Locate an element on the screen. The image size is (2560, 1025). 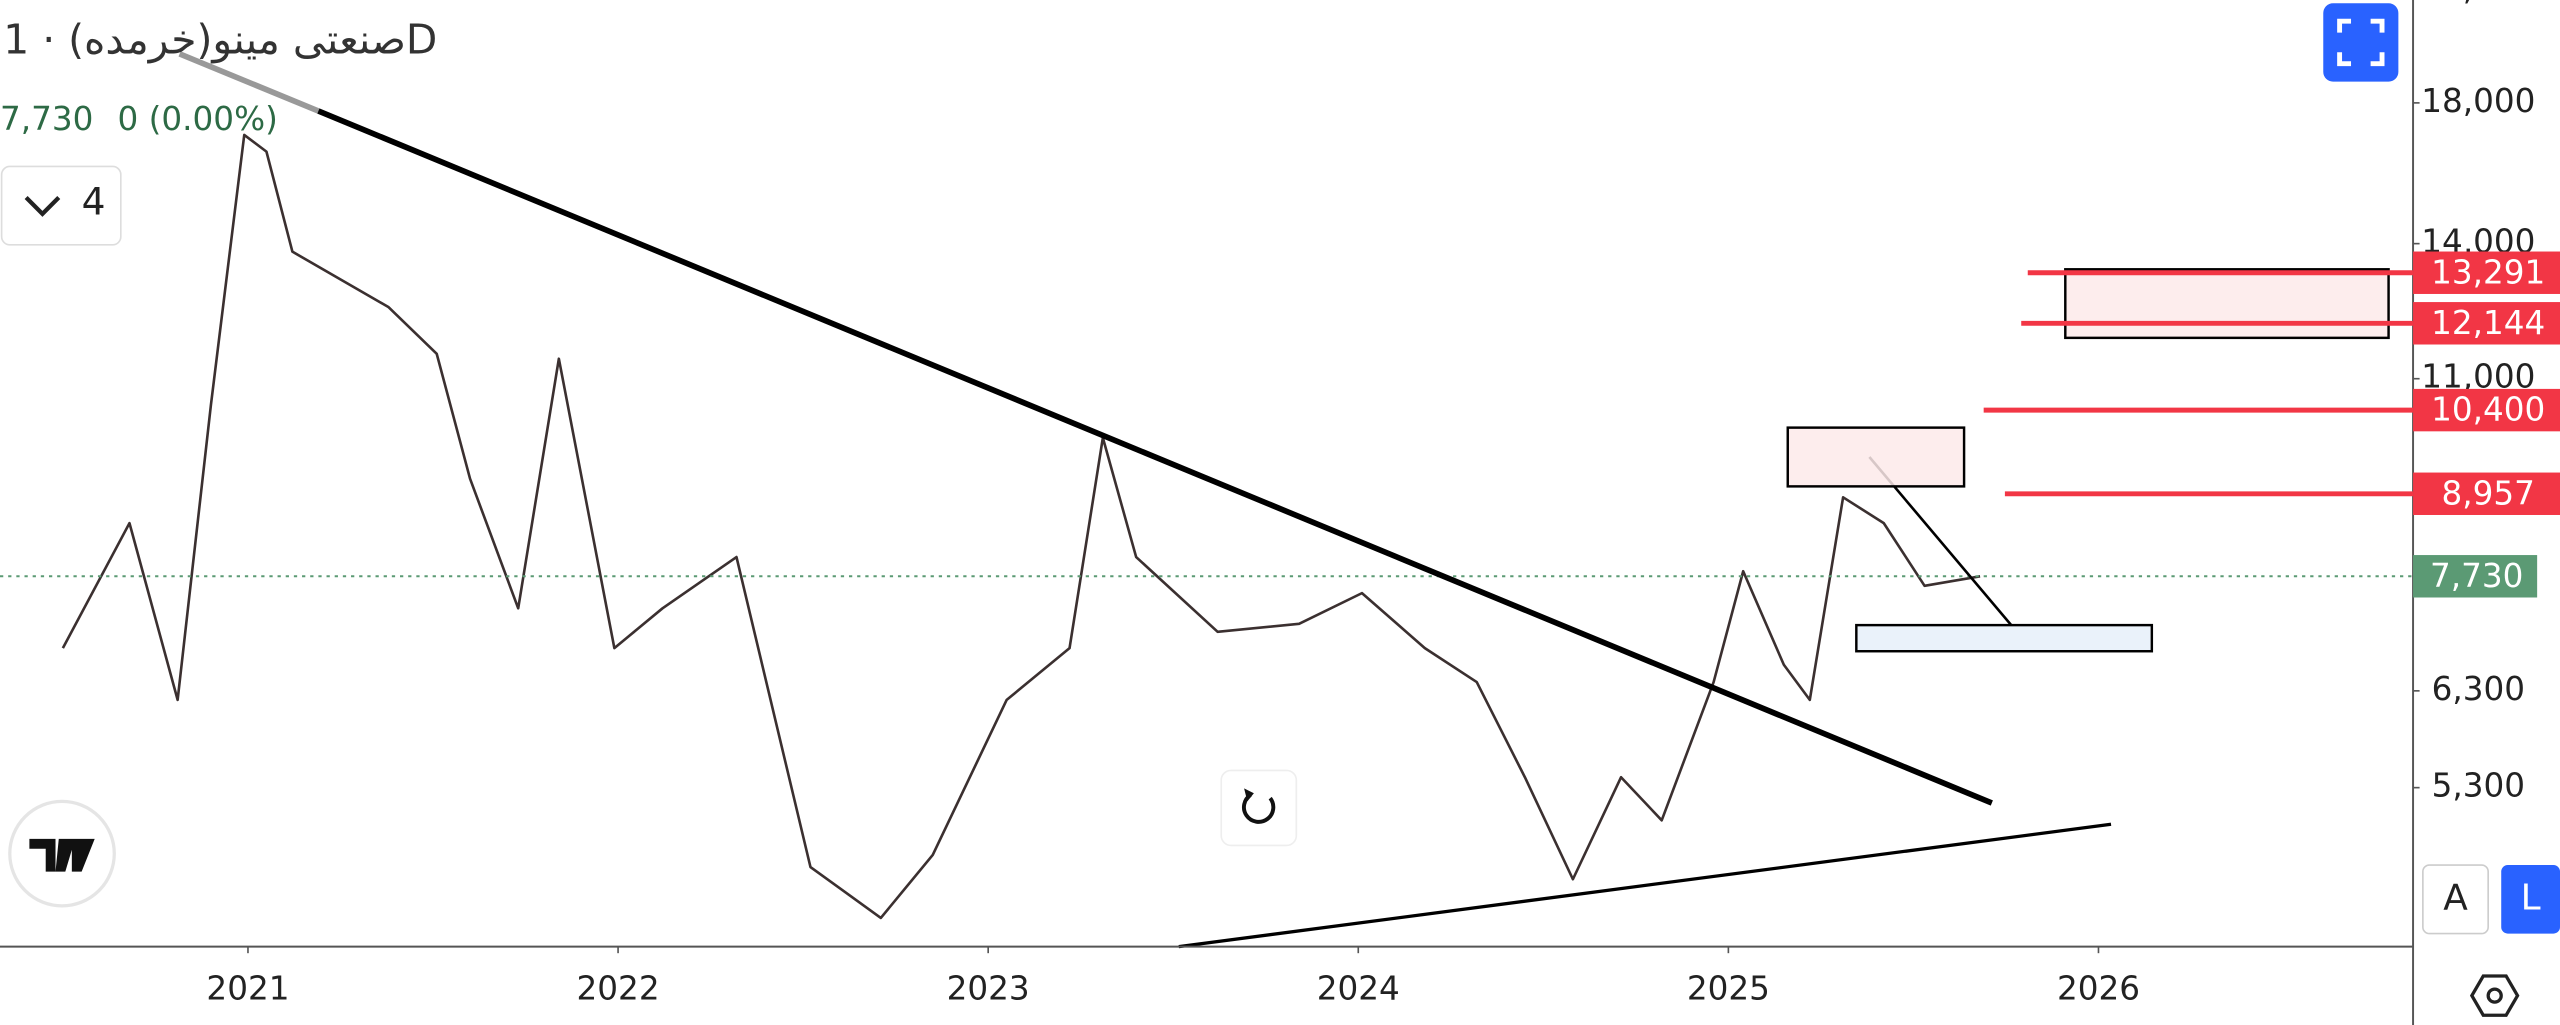
price-level-label: 13,291 is located at coordinates (2488, 272).